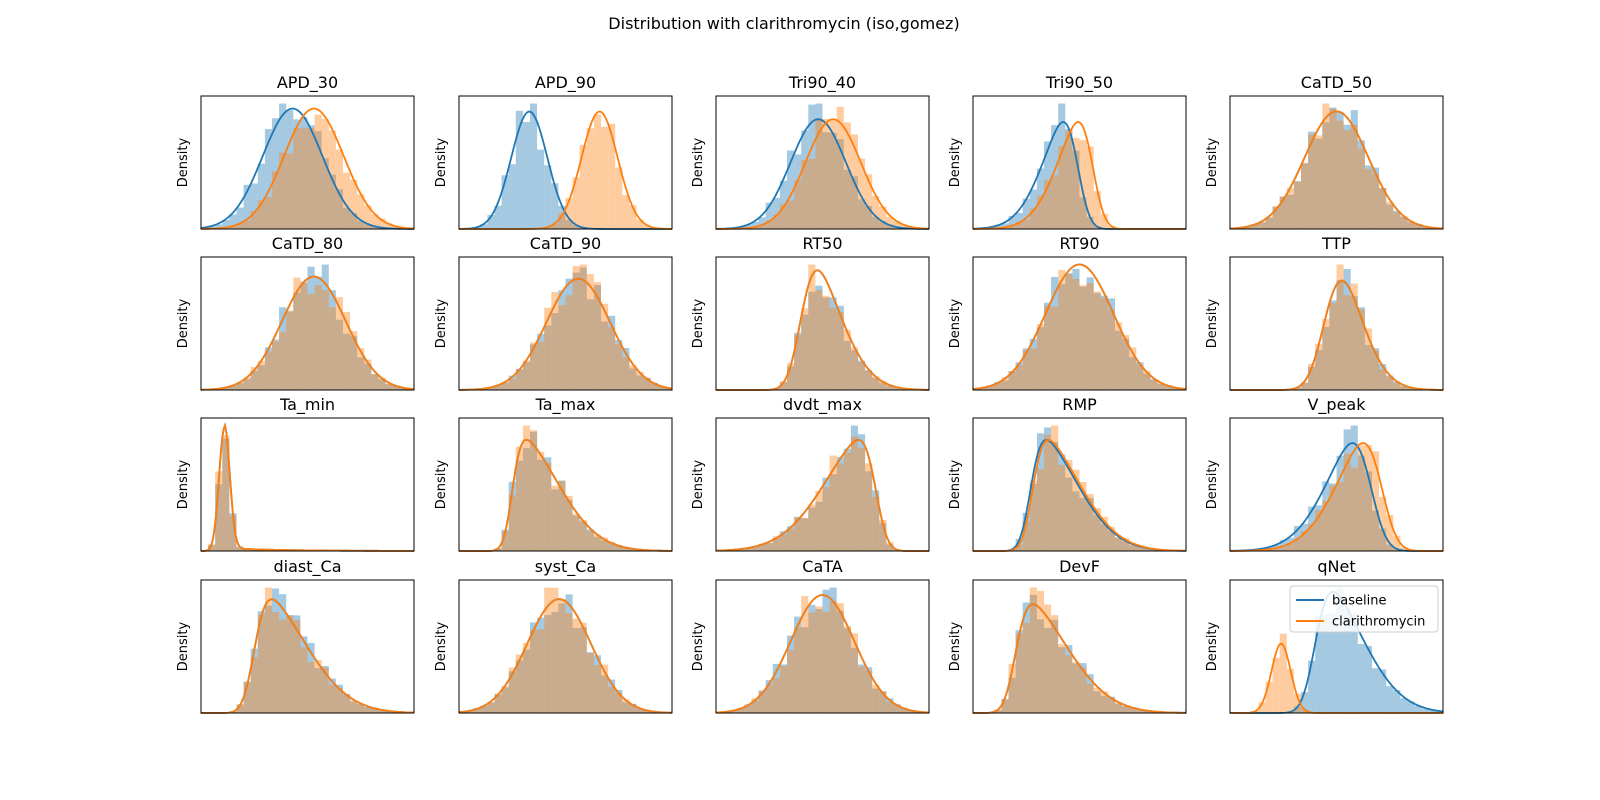 This screenshot has width=1600, height=800. Describe the element at coordinates (1079, 566) in the screenshot. I see `subplot-title: DevF` at that location.